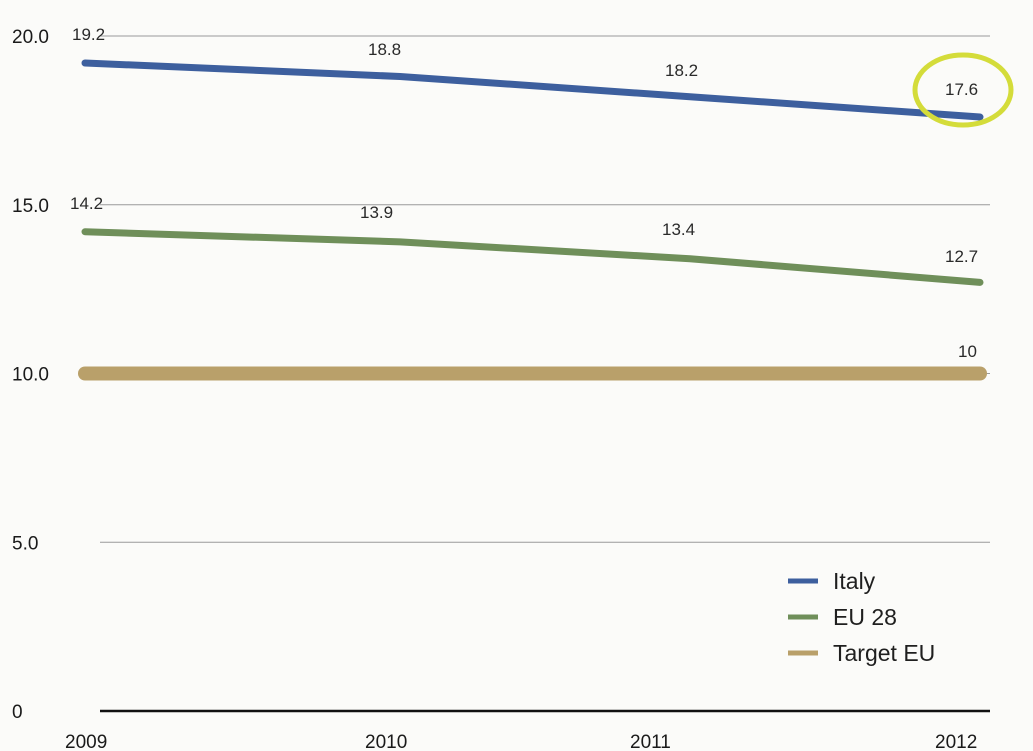 This screenshot has height=751, width=1033. Describe the element at coordinates (30, 206) in the screenshot. I see `y-tick-label: 15.0` at that location.